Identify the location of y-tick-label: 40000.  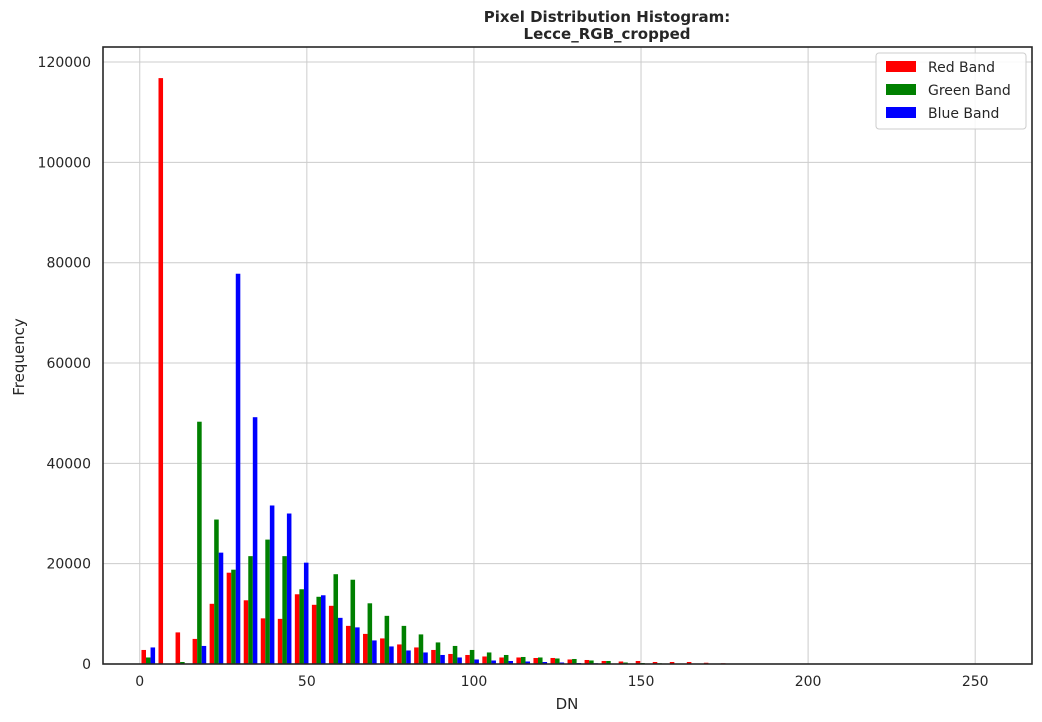
(68, 464).